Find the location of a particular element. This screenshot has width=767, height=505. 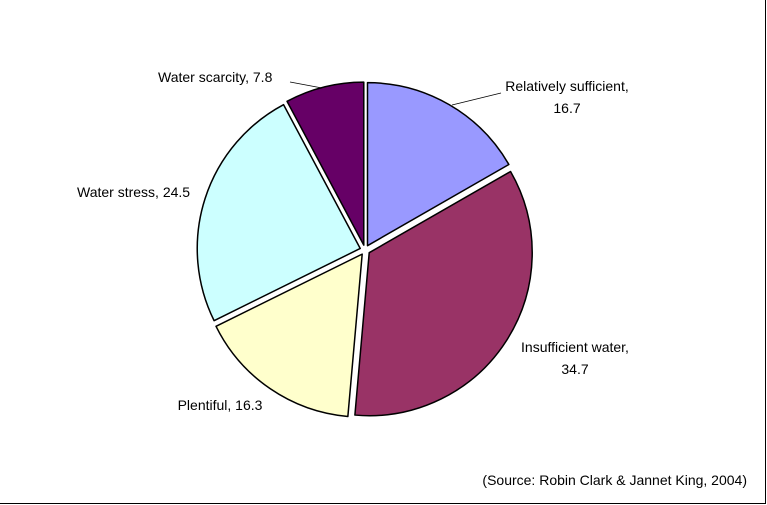

pie-slice-water-scarcity is located at coordinates (325, 163).